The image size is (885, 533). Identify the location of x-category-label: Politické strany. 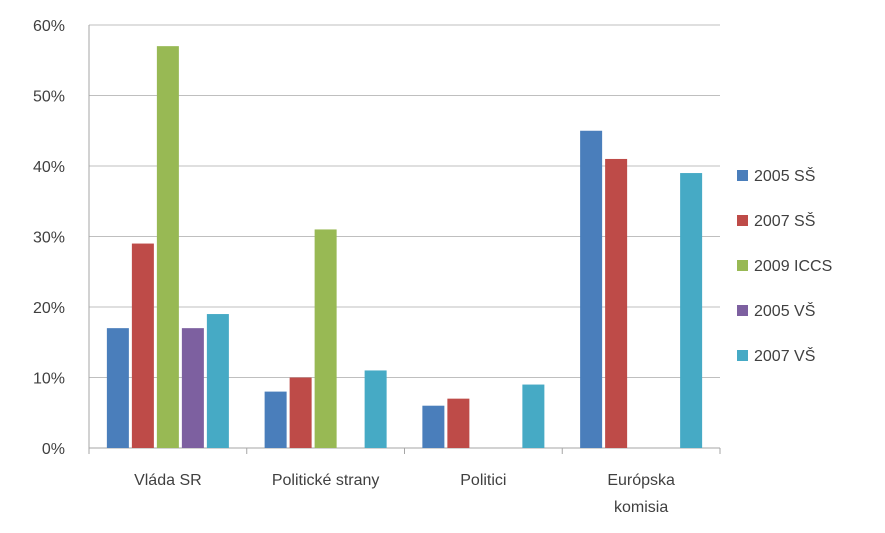
(326, 480).